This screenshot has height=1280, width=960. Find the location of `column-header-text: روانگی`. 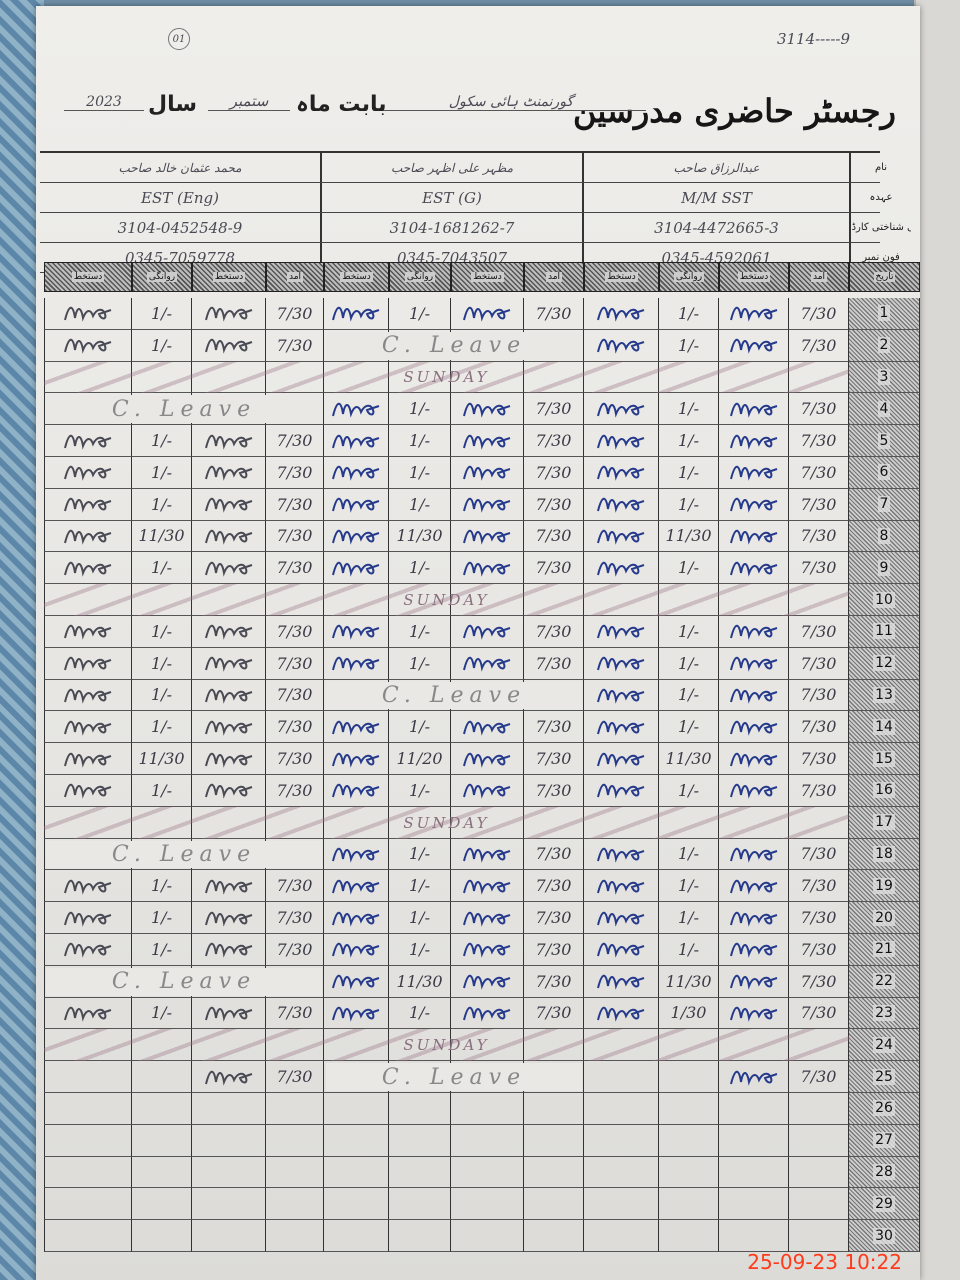

column-header-text: روانگی is located at coordinates (162, 277).